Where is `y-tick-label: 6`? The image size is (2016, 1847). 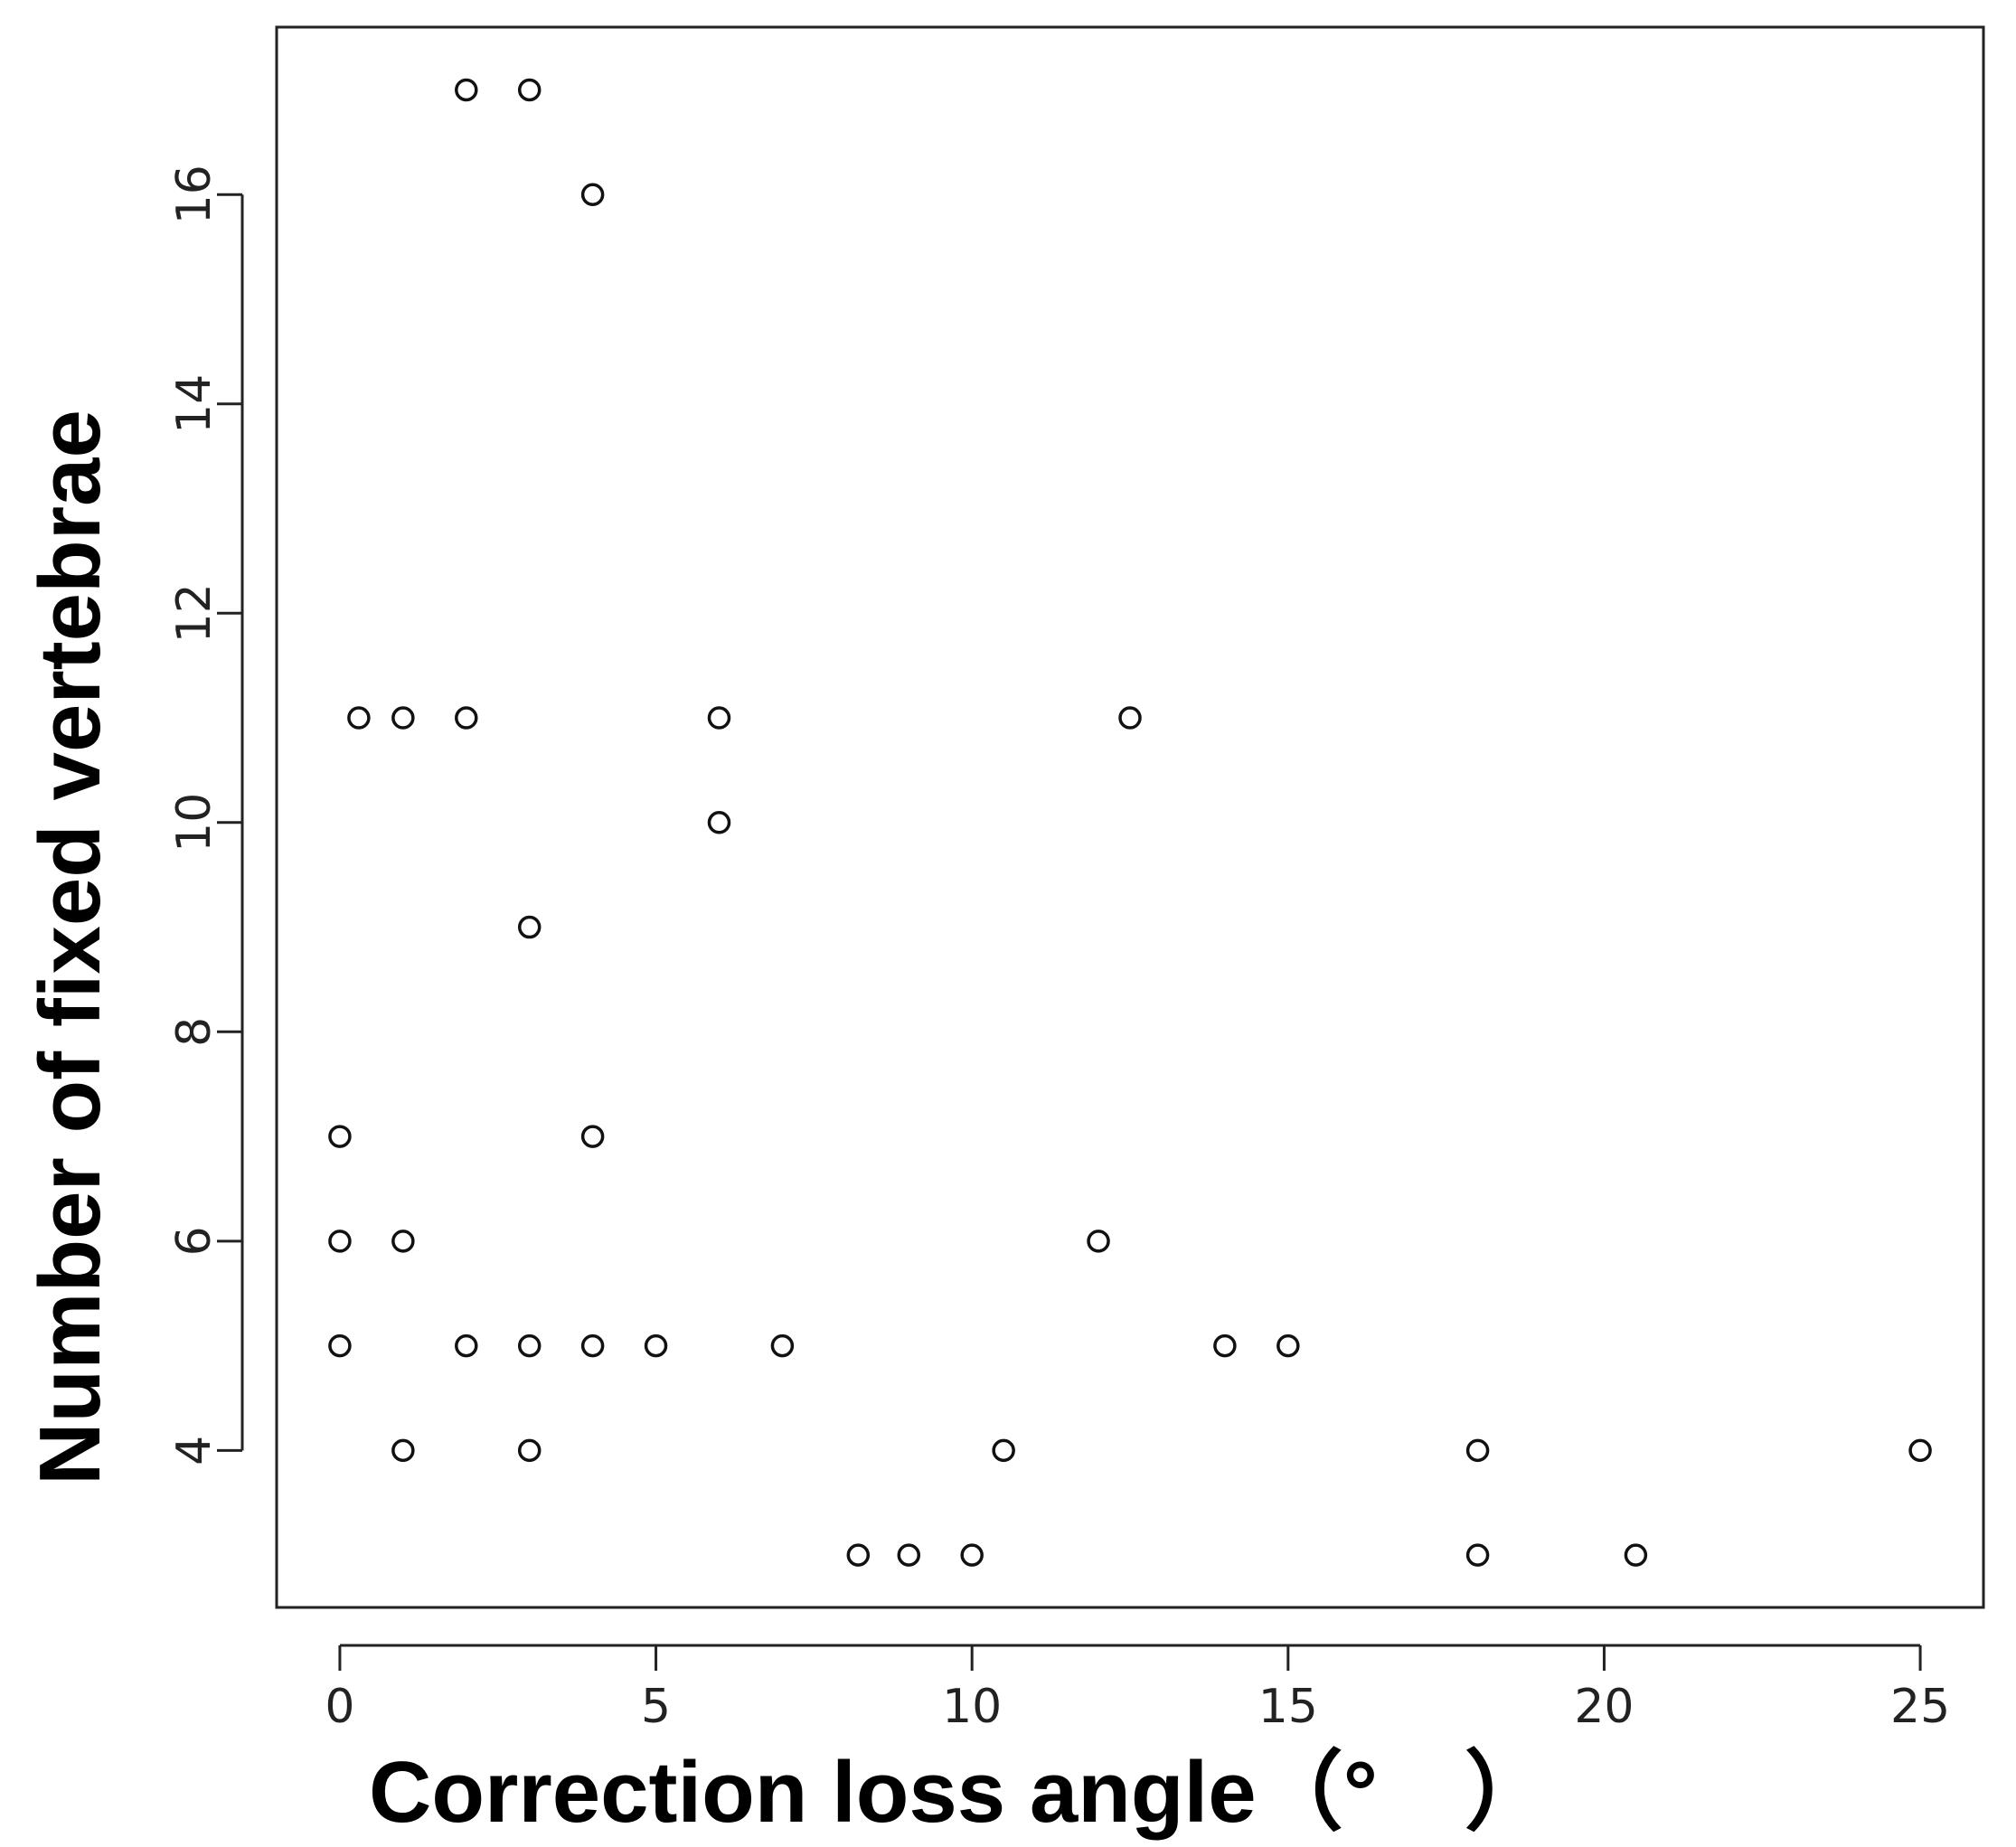 y-tick-label: 6 is located at coordinates (194, 1241).